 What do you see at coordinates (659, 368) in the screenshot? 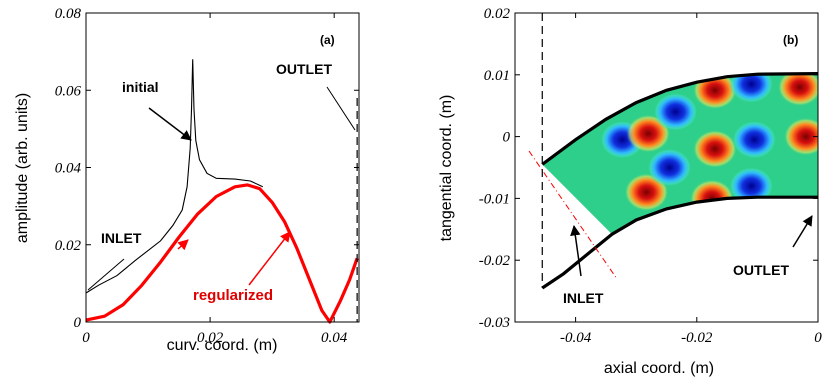
I see `panel-b-xlabel: axial coord. (m)` at bounding box center [659, 368].